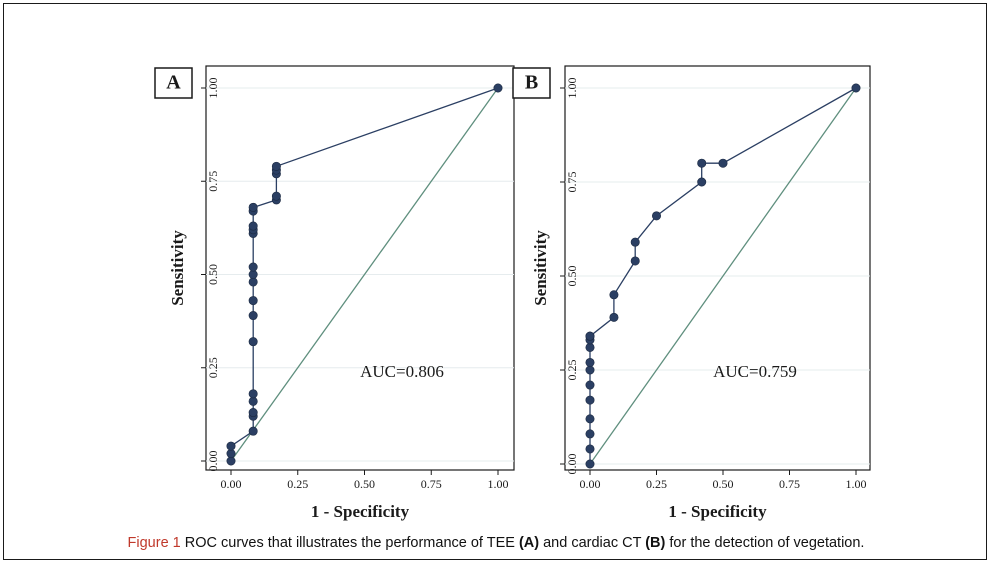 This screenshot has height=565, width=992. I want to click on caption-figure-label: Figure 1, so click(154, 543).